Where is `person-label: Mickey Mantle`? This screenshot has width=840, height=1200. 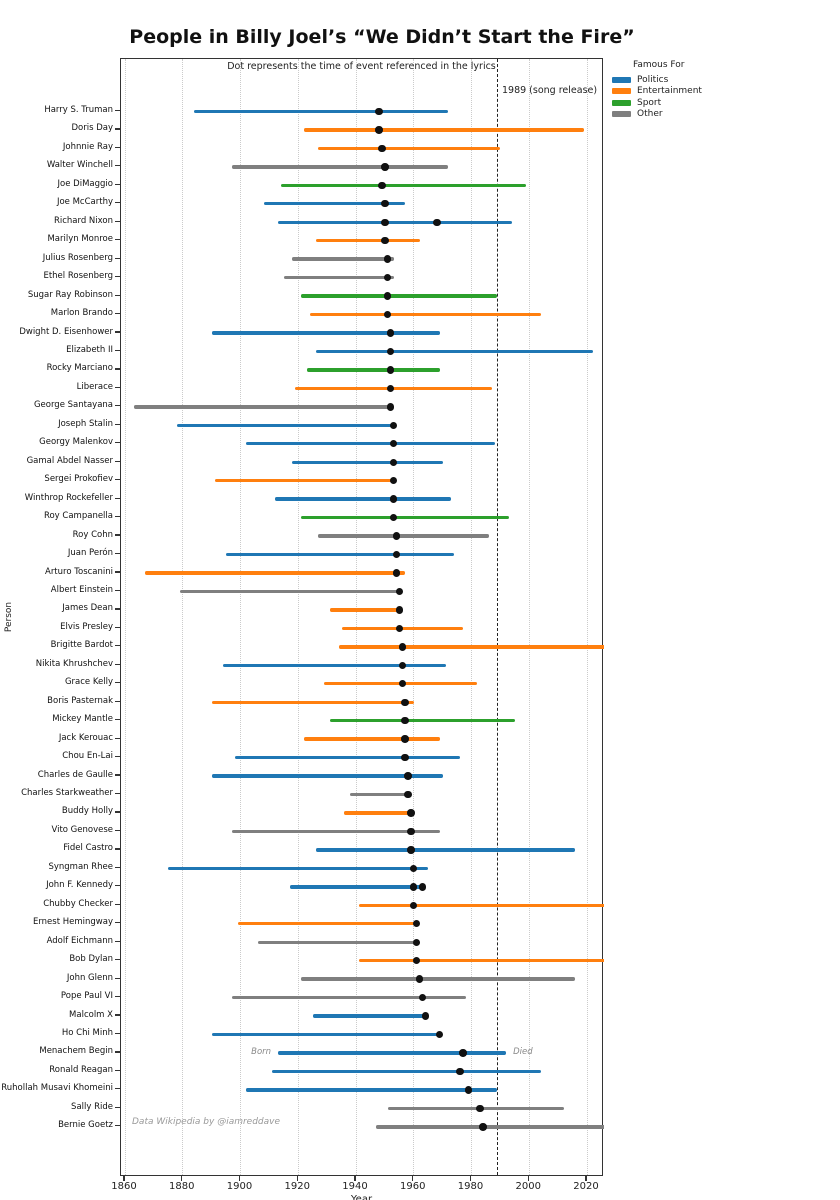
person-label: Mickey Mantle is located at coordinates (82, 719).